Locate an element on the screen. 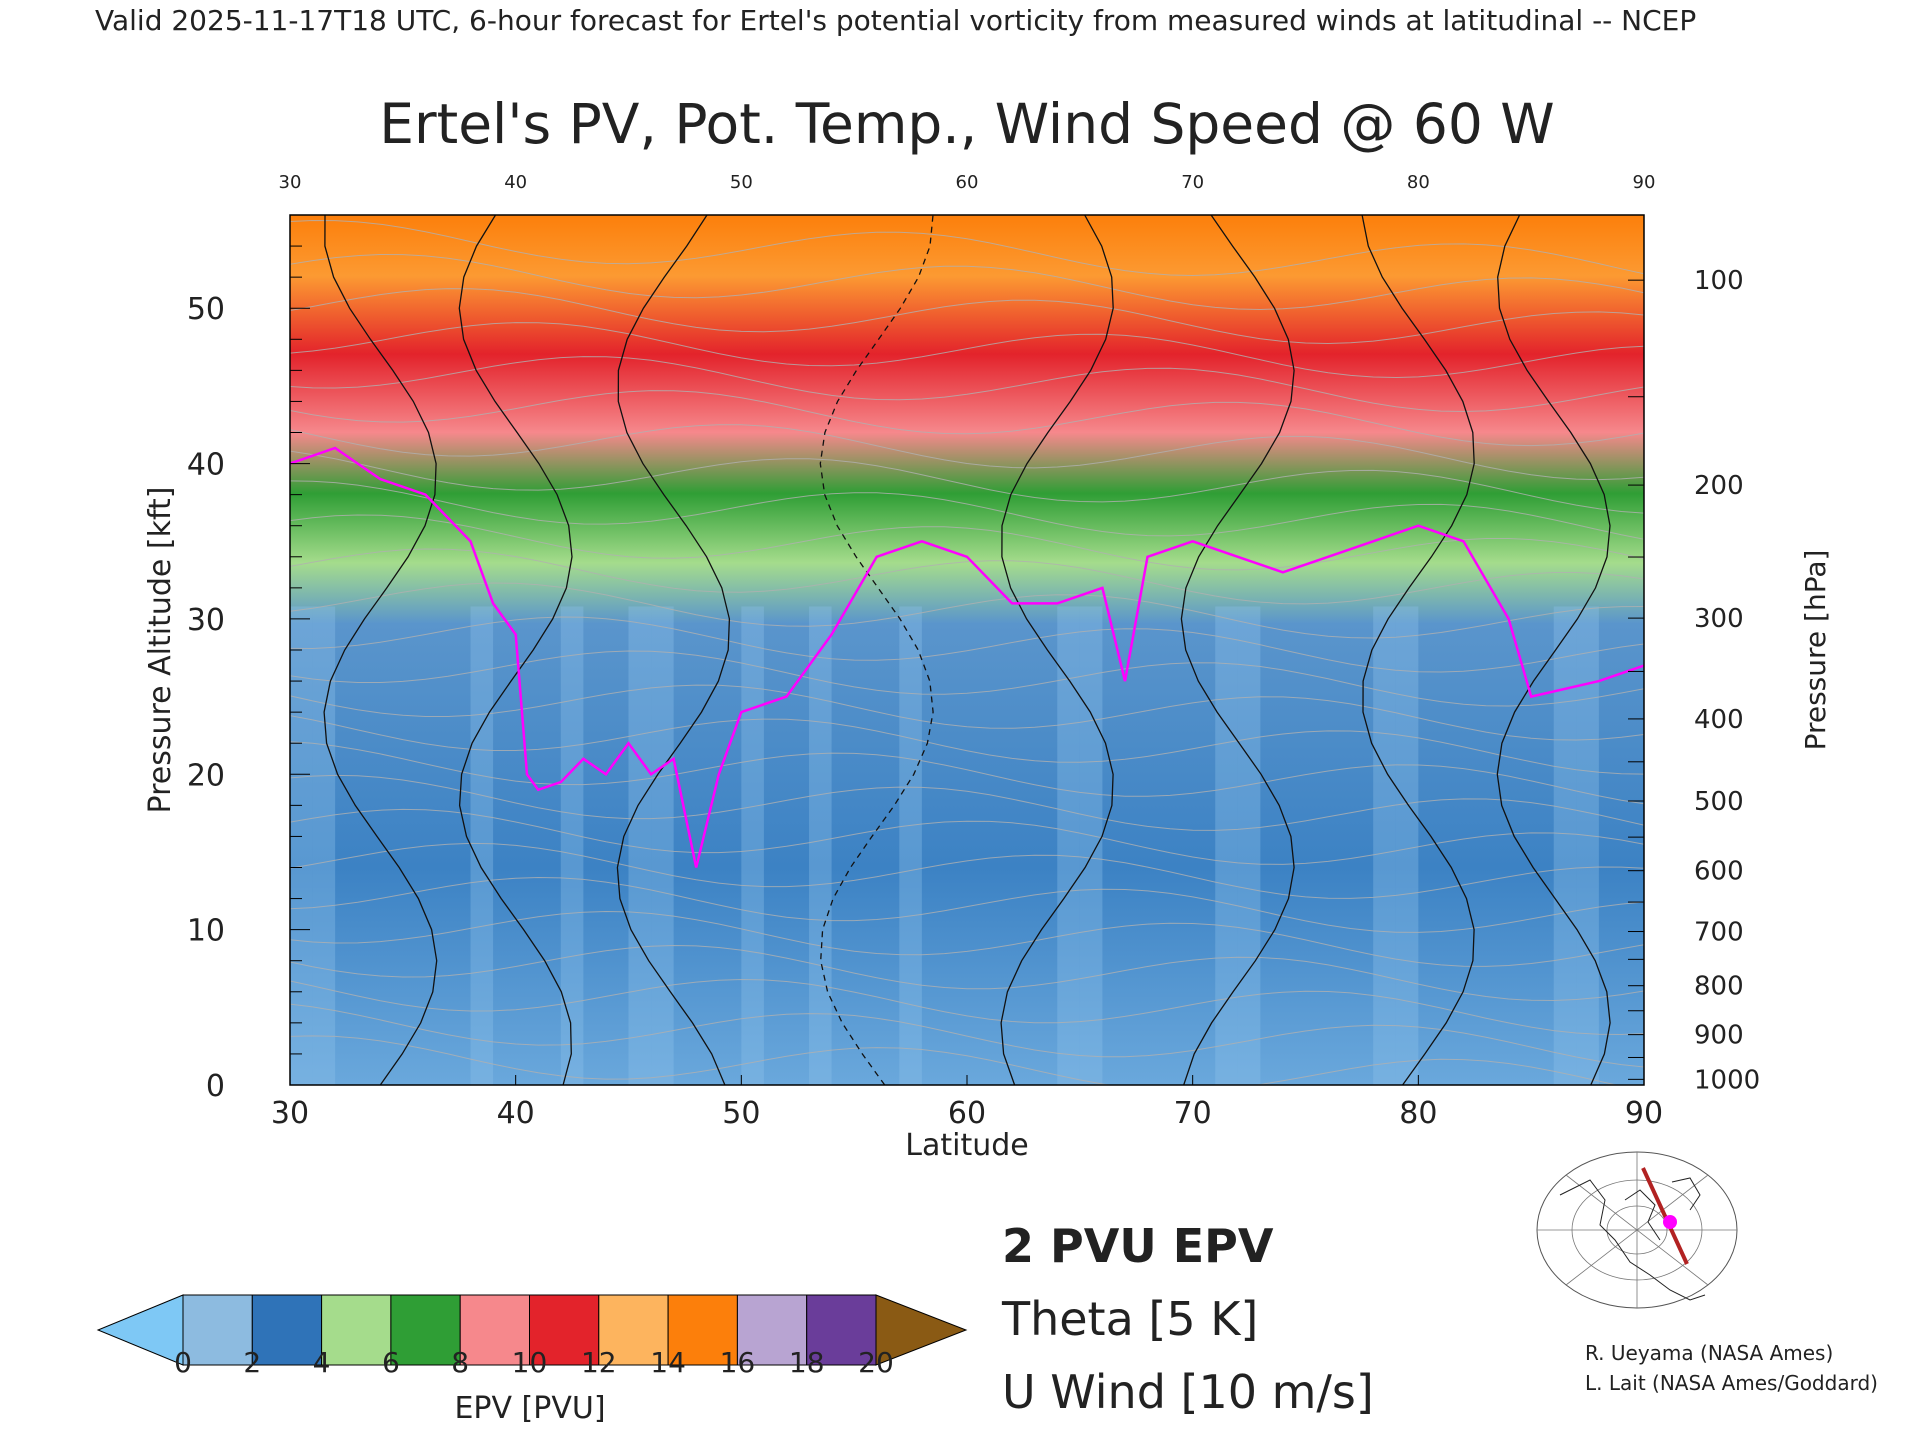  y-tick-label: 20 is located at coordinates (206, 775).